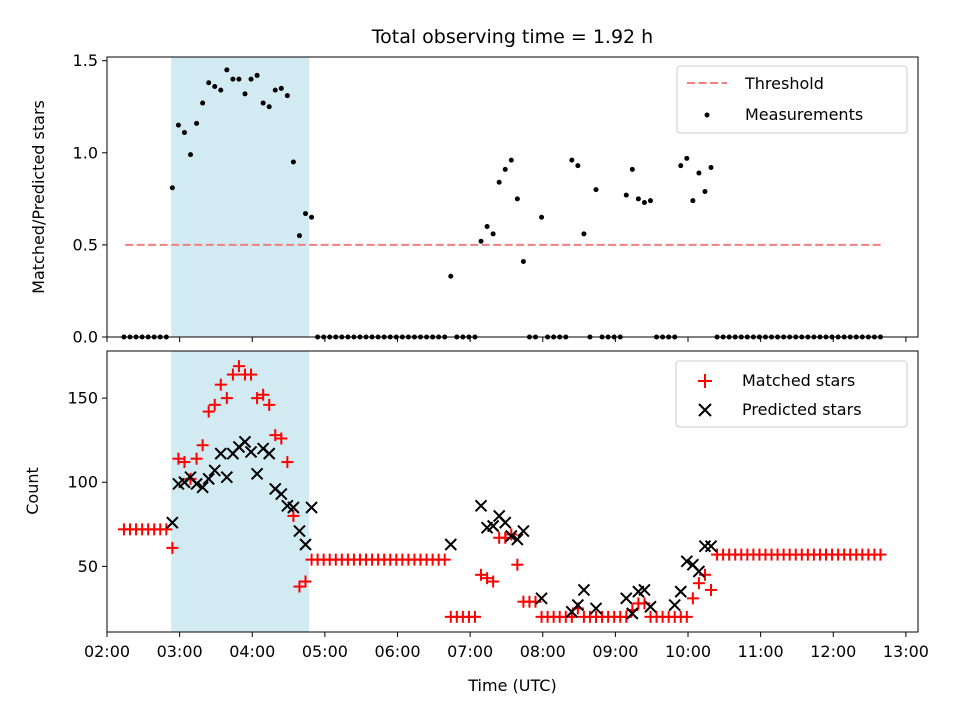  What do you see at coordinates (82, 482) in the screenshot?
I see `bottom-y-tick-label: 100` at bounding box center [82, 482].